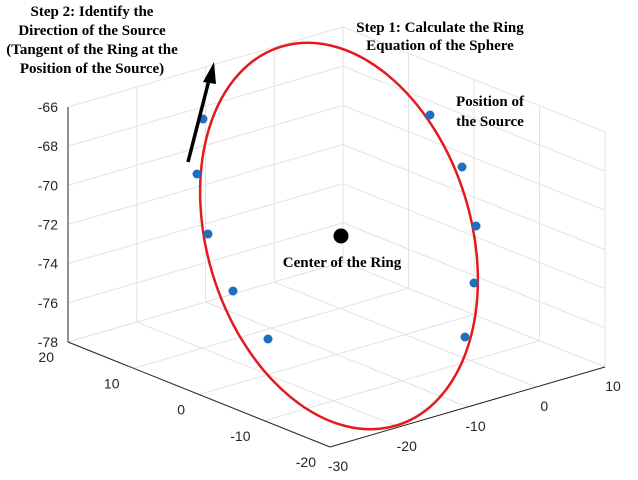 This screenshot has height=480, width=638. I want to click on x-tick-label: 10, so click(613, 386).